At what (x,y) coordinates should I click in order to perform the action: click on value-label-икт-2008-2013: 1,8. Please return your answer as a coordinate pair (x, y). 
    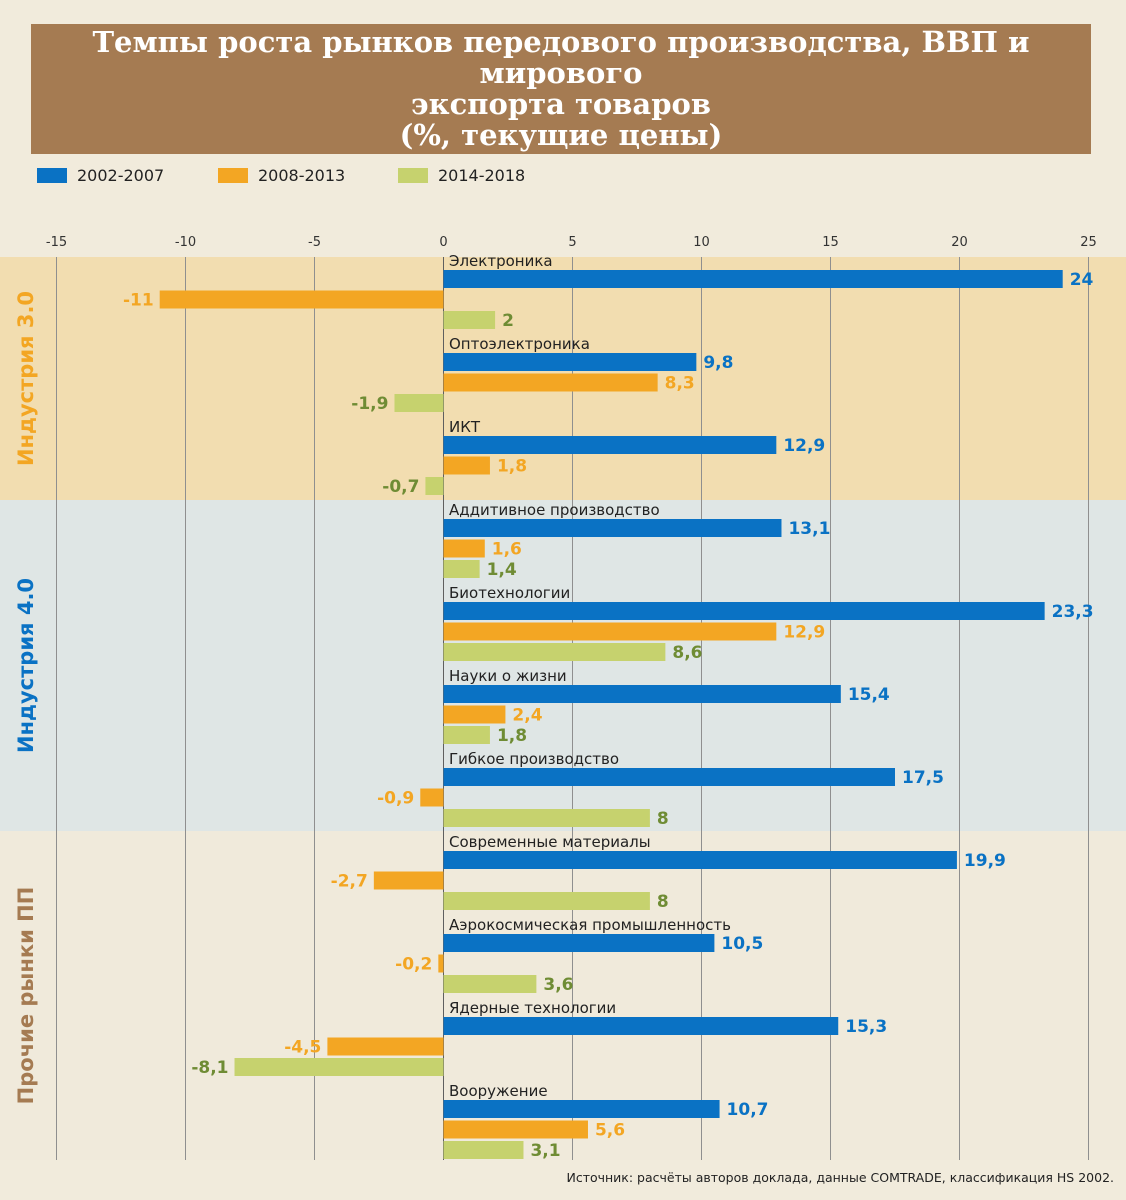
    Looking at the image, I should click on (512, 467).